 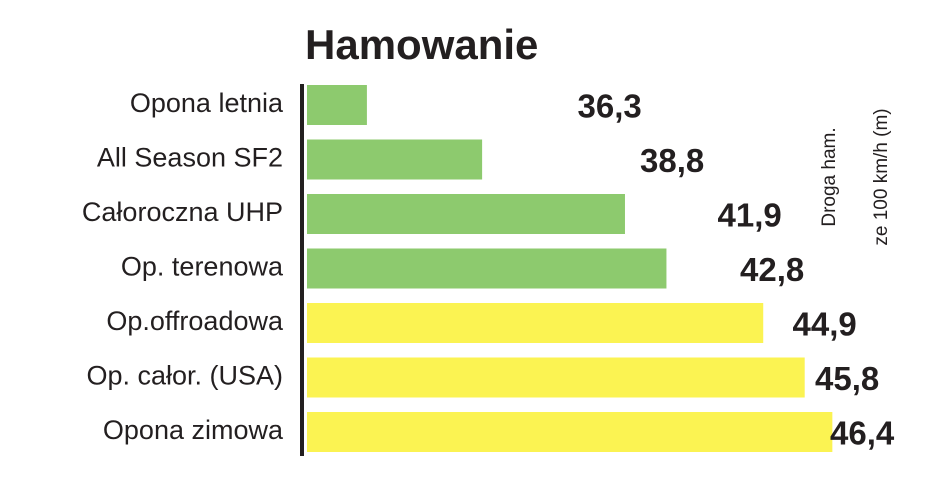 I want to click on category-label: Opona zimowa, so click(x=193, y=430).